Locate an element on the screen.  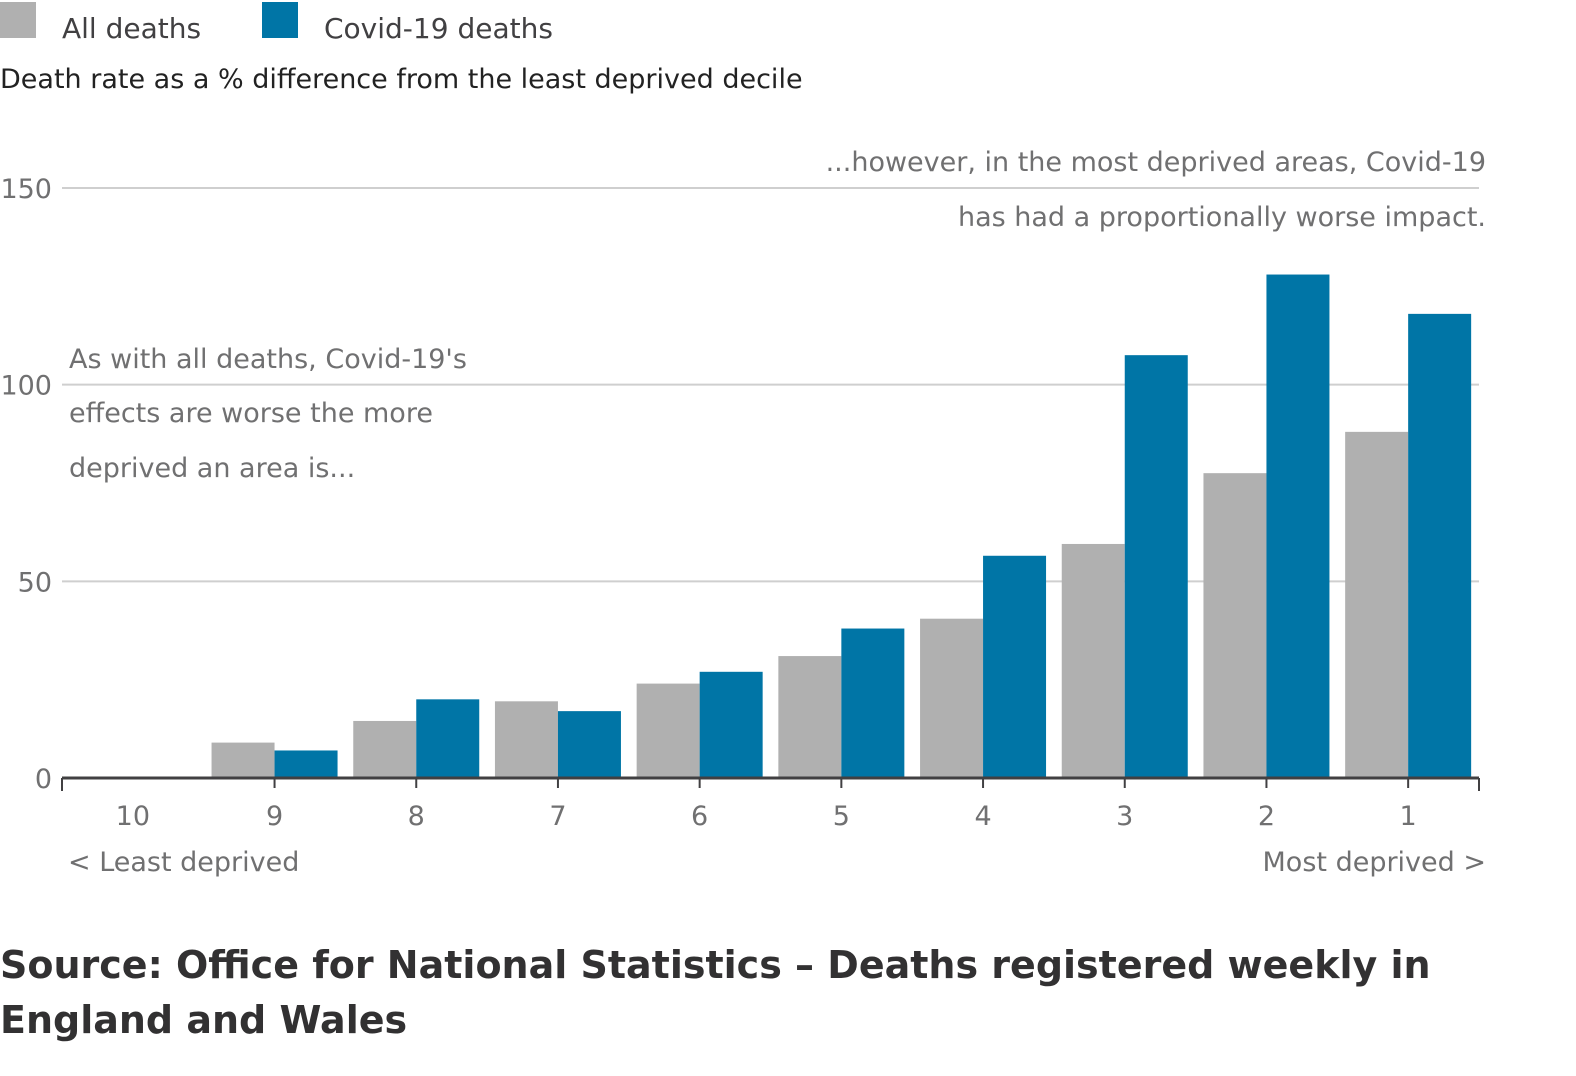
legend-label-covid-deaths: Covid-19 deaths is located at coordinates (438, 28).